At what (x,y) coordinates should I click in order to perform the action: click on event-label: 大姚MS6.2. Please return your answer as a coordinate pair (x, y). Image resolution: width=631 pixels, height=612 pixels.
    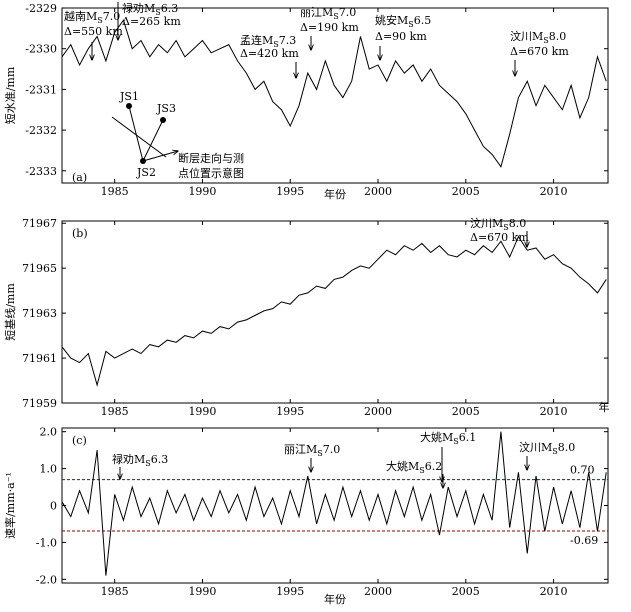
    Looking at the image, I should click on (414, 467).